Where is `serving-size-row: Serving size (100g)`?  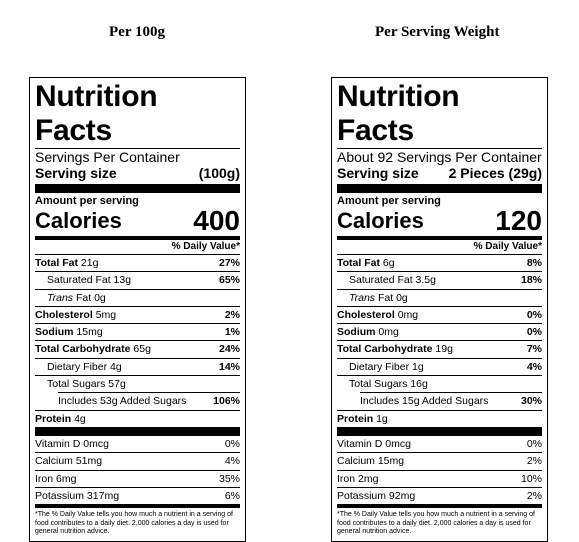
serving-size-row: Serving size (100g) is located at coordinates (137, 174).